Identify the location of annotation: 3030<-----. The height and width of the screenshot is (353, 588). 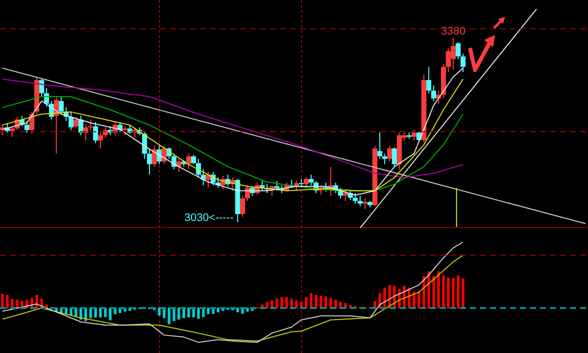
(209, 218).